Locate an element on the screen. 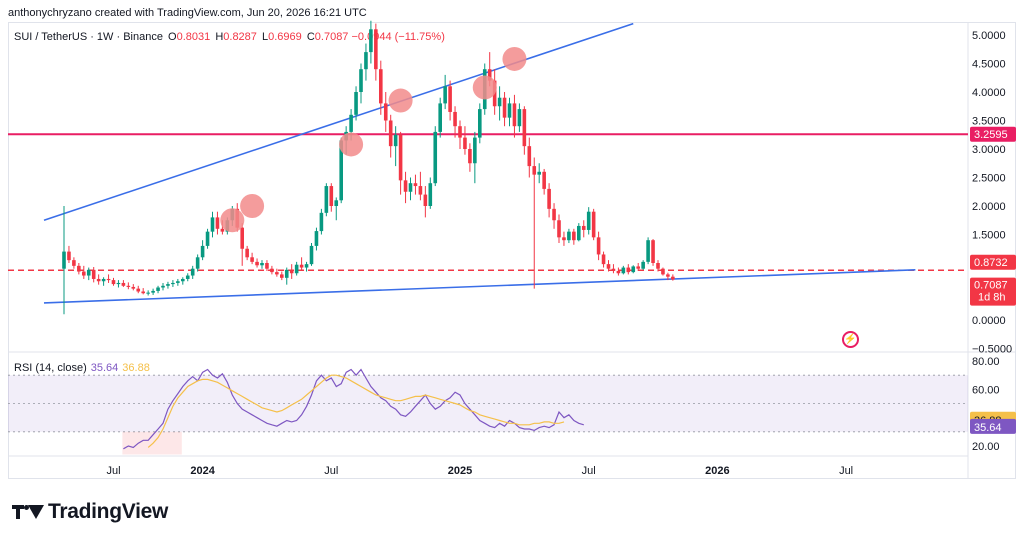 This screenshot has width=1024, height=538. price-tick-label: 1.5000 is located at coordinates (989, 236).